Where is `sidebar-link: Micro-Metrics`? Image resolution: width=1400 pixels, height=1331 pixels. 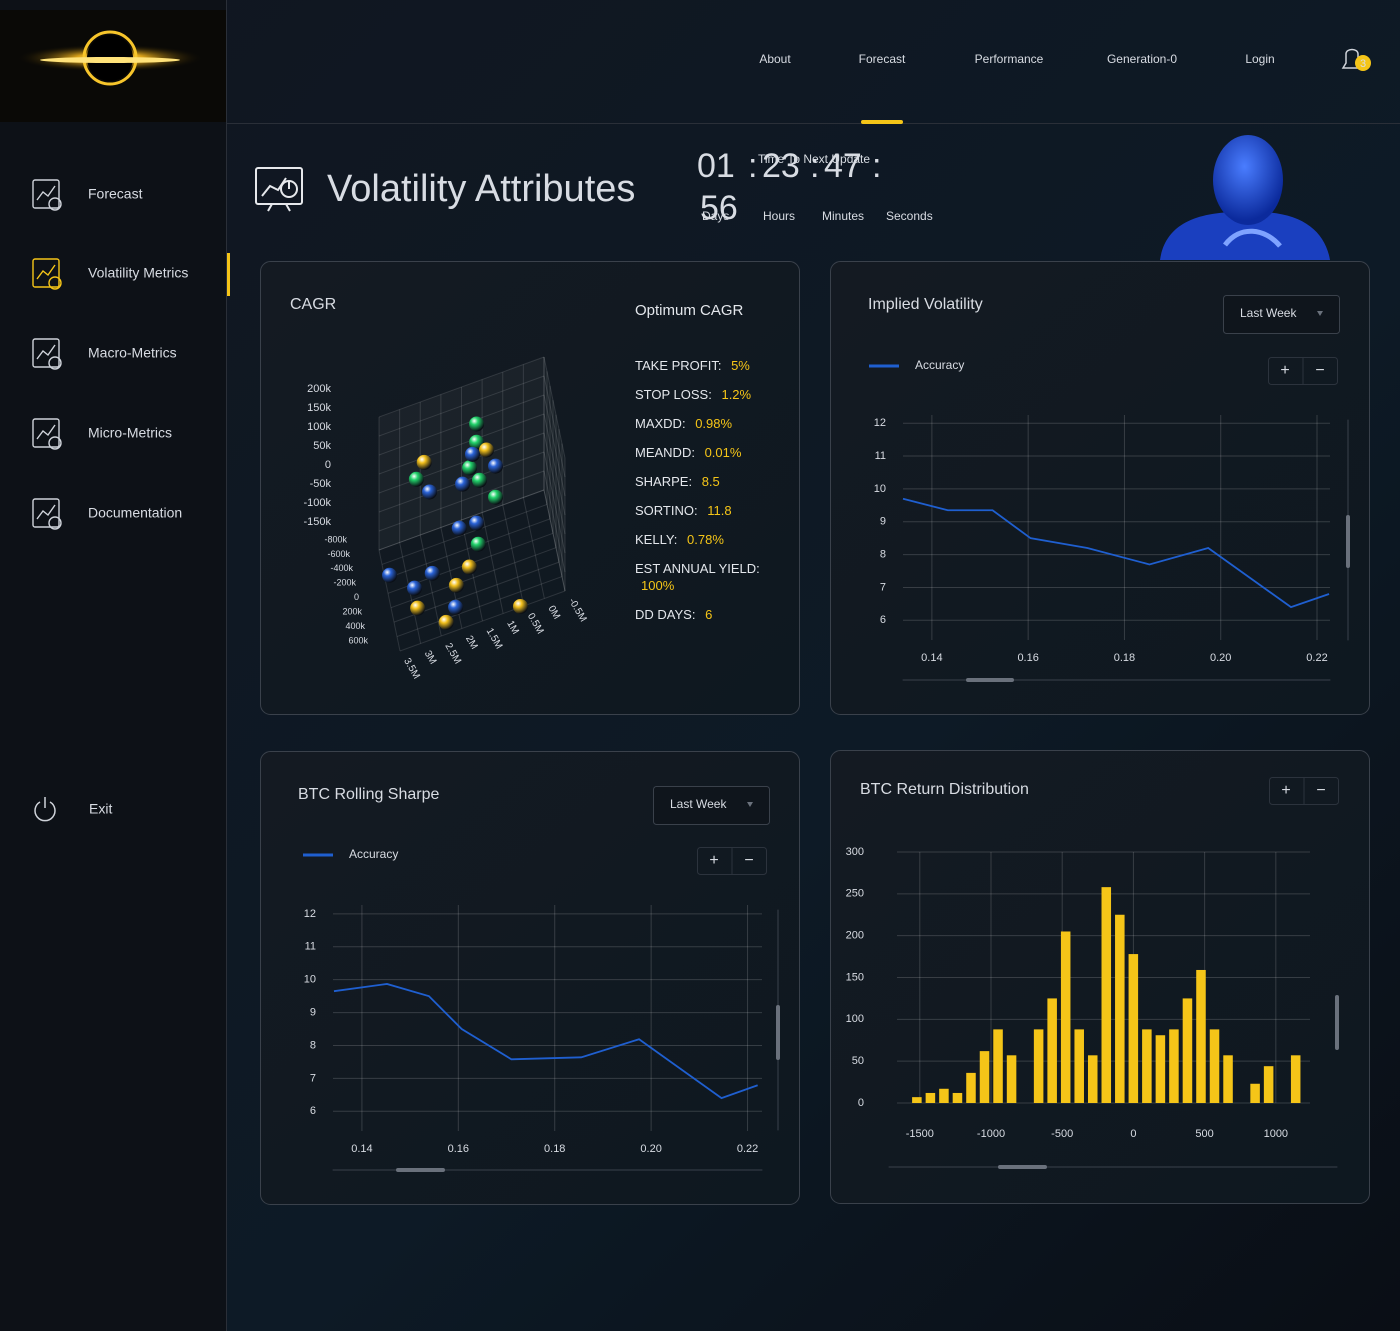 sidebar-link: Micro-Metrics is located at coordinates (130, 433).